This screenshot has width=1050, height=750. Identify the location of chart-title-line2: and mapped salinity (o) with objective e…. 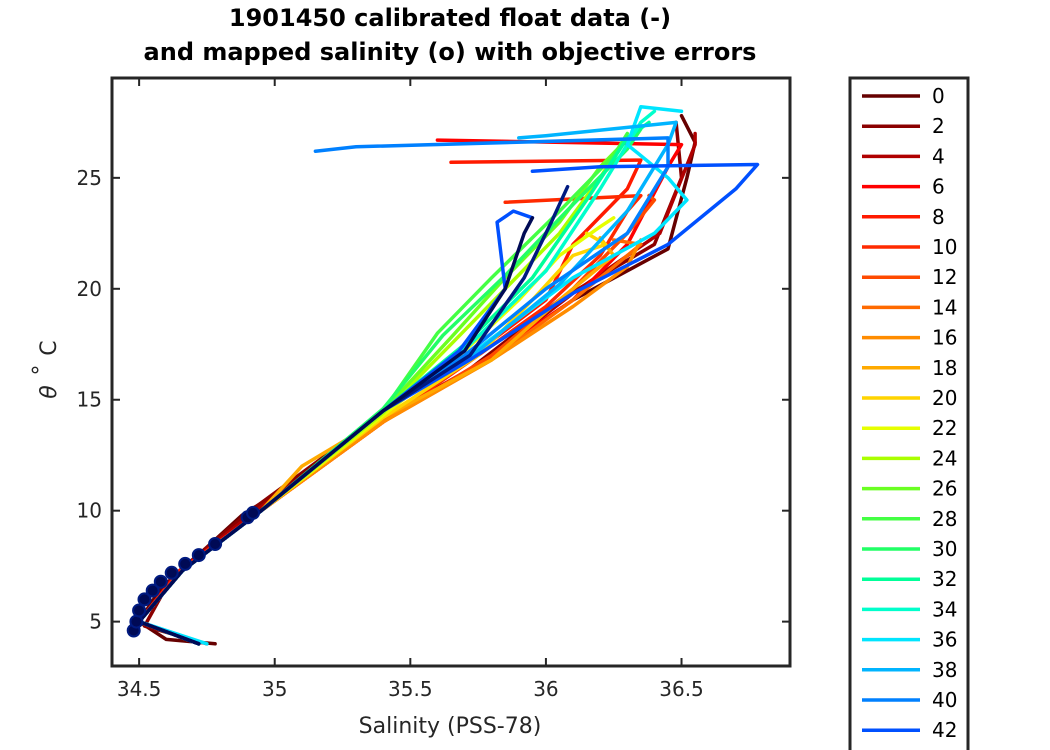
(450, 52).